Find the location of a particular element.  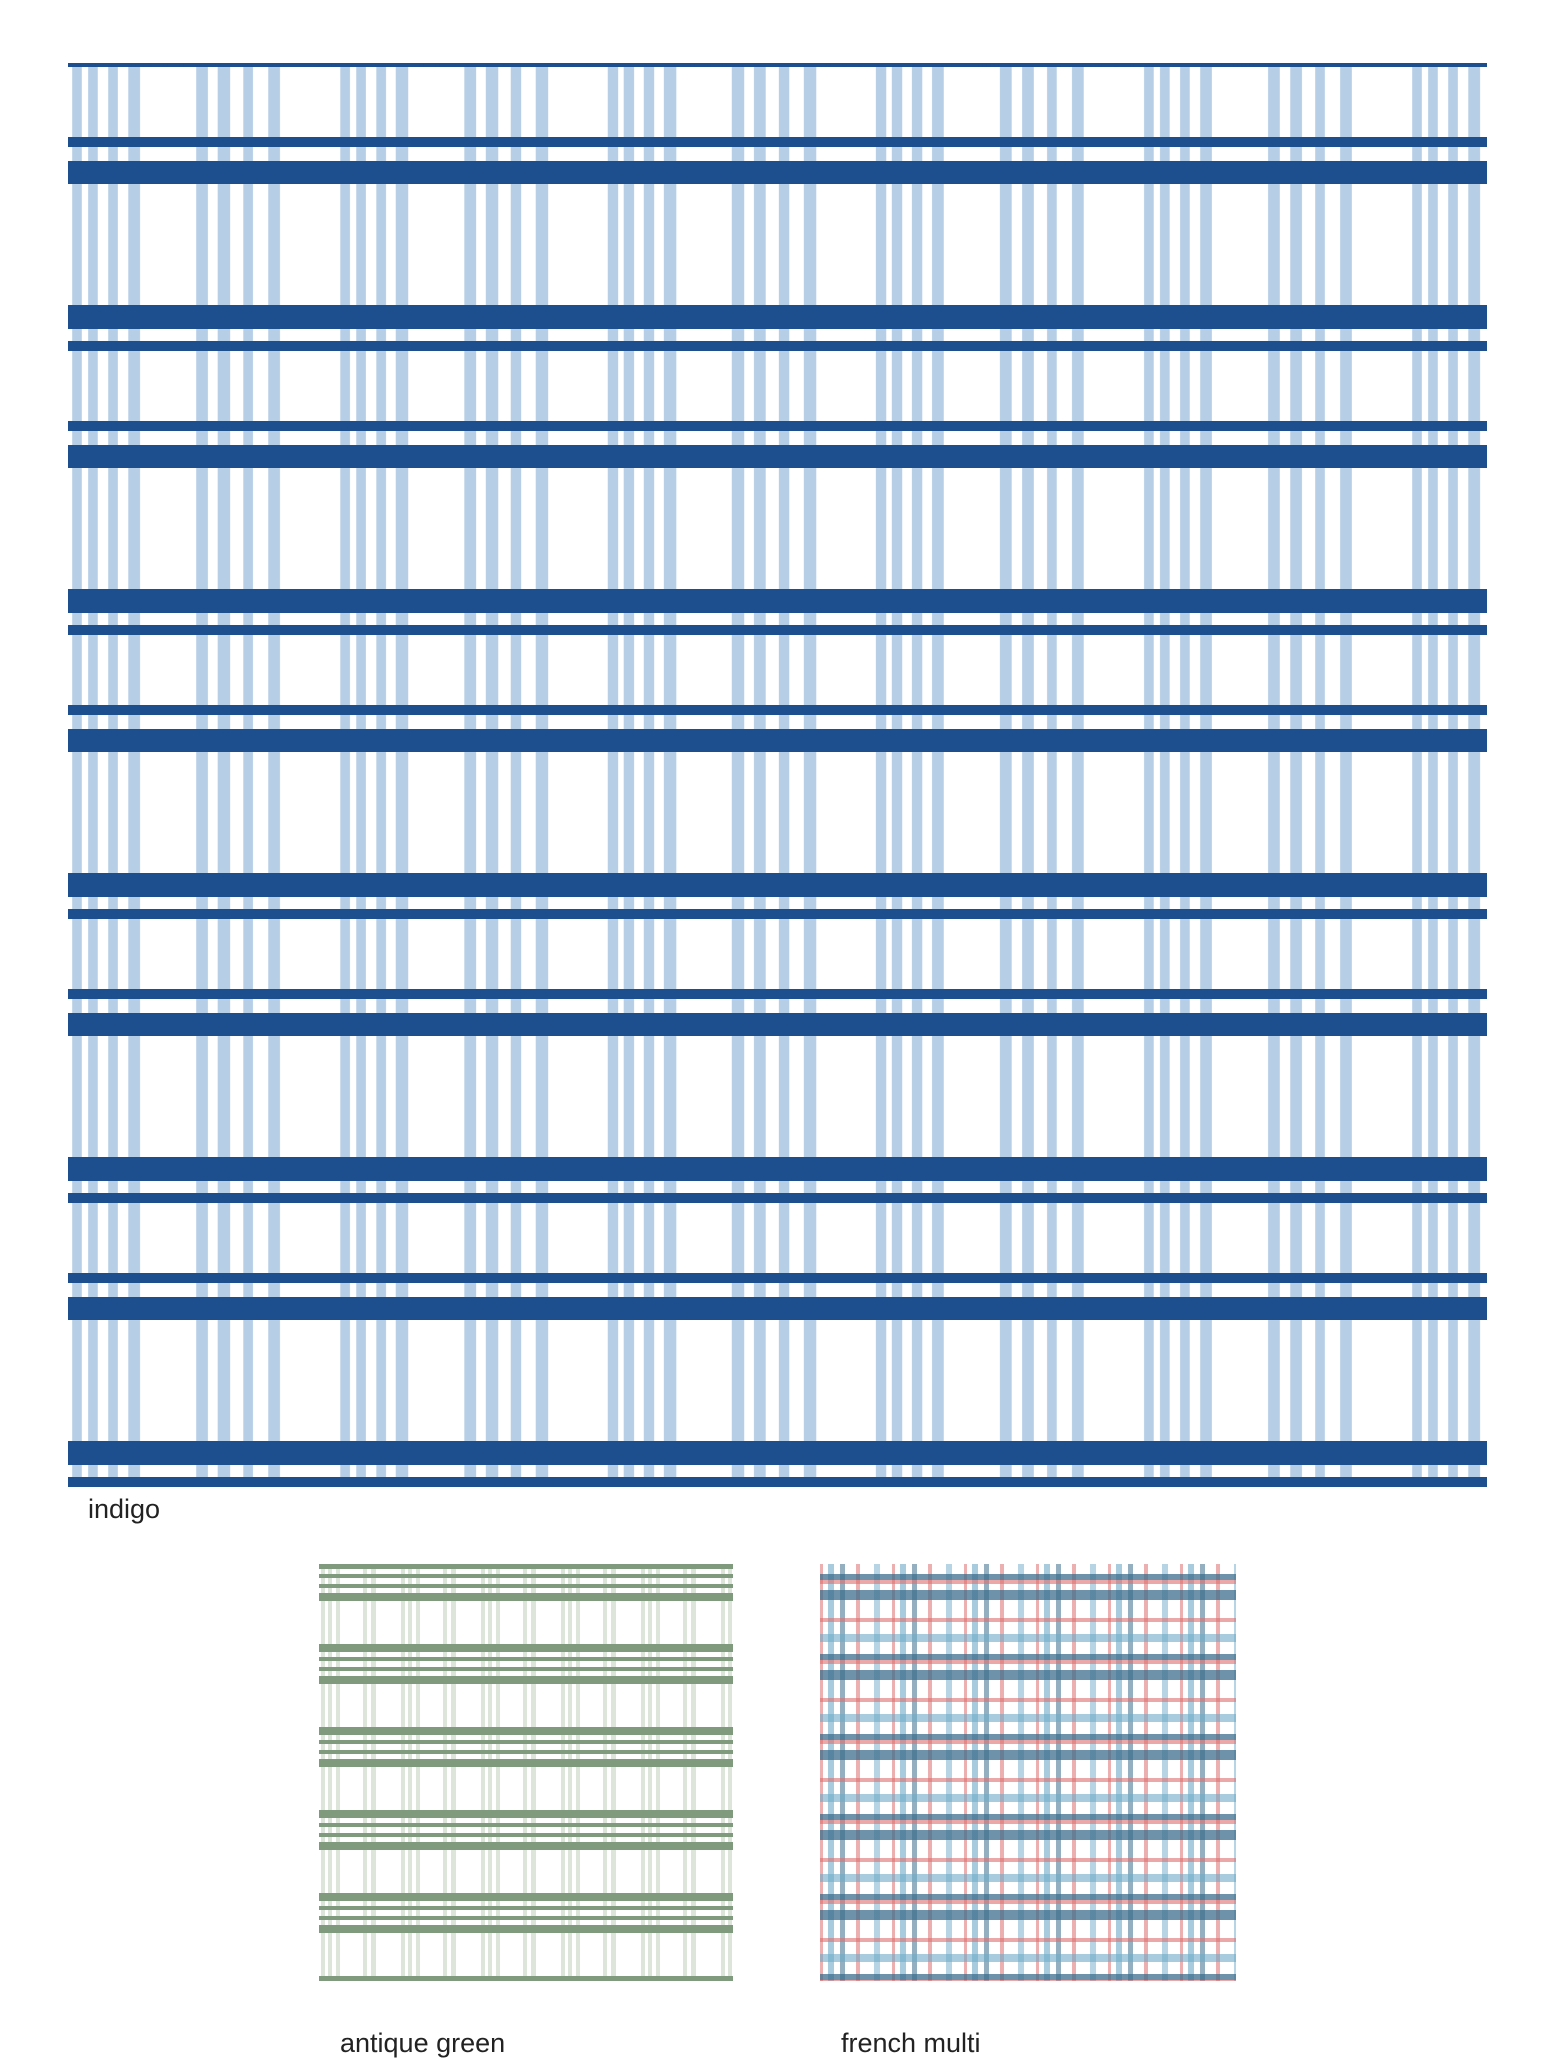

french-multi-swatch is located at coordinates (1028, 1772).